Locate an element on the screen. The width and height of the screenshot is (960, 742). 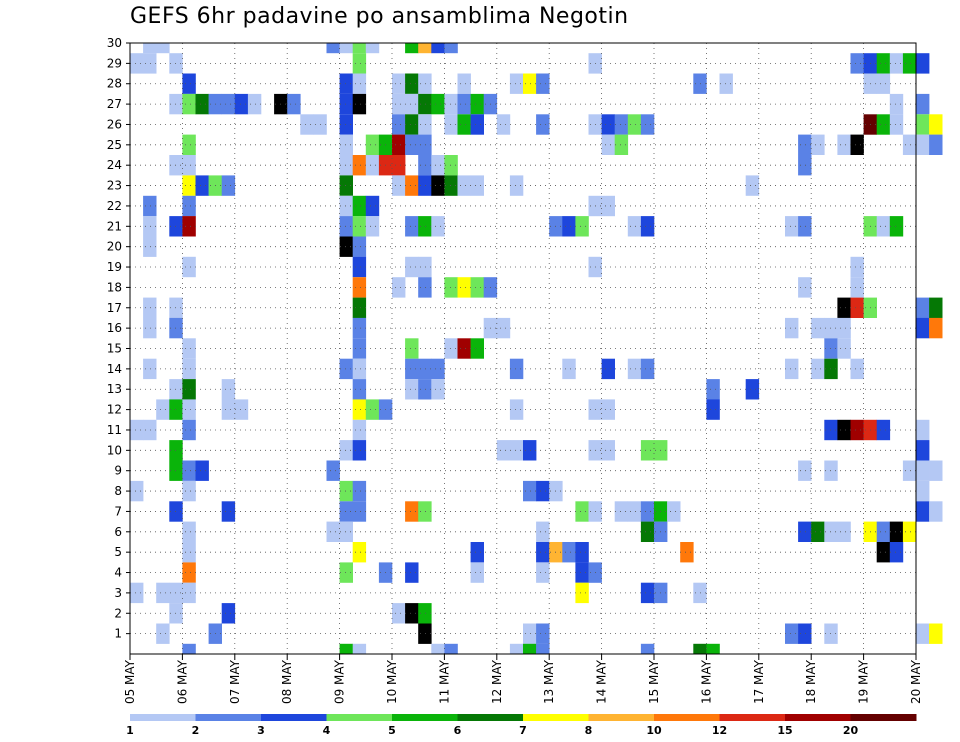
x-tick-label: 08 MAY is located at coordinates (287, 681).